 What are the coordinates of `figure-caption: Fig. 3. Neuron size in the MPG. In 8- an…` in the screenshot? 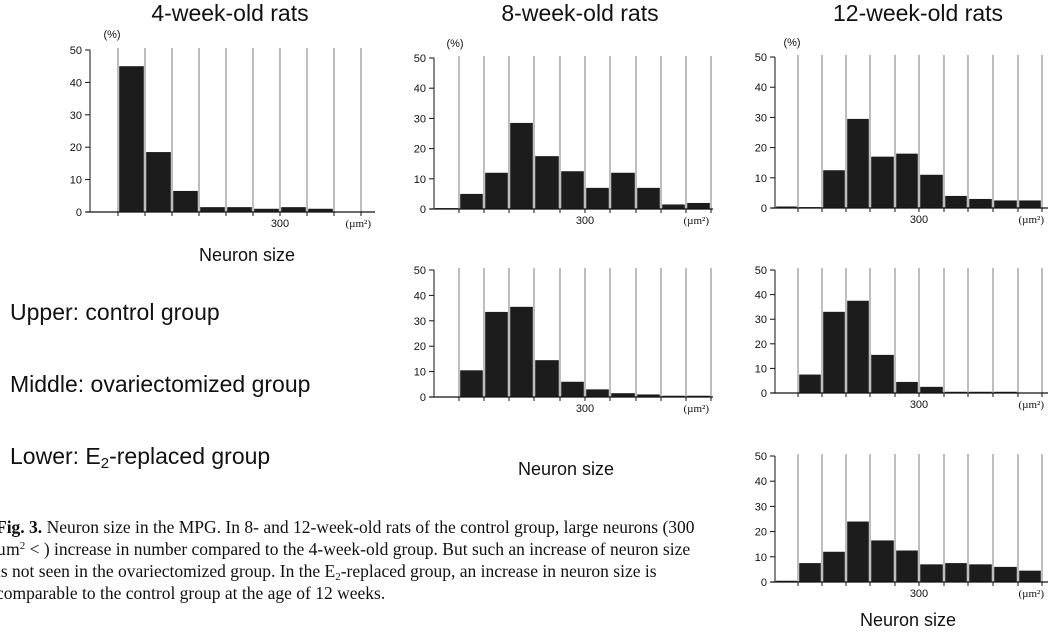 It's located at (350, 560).